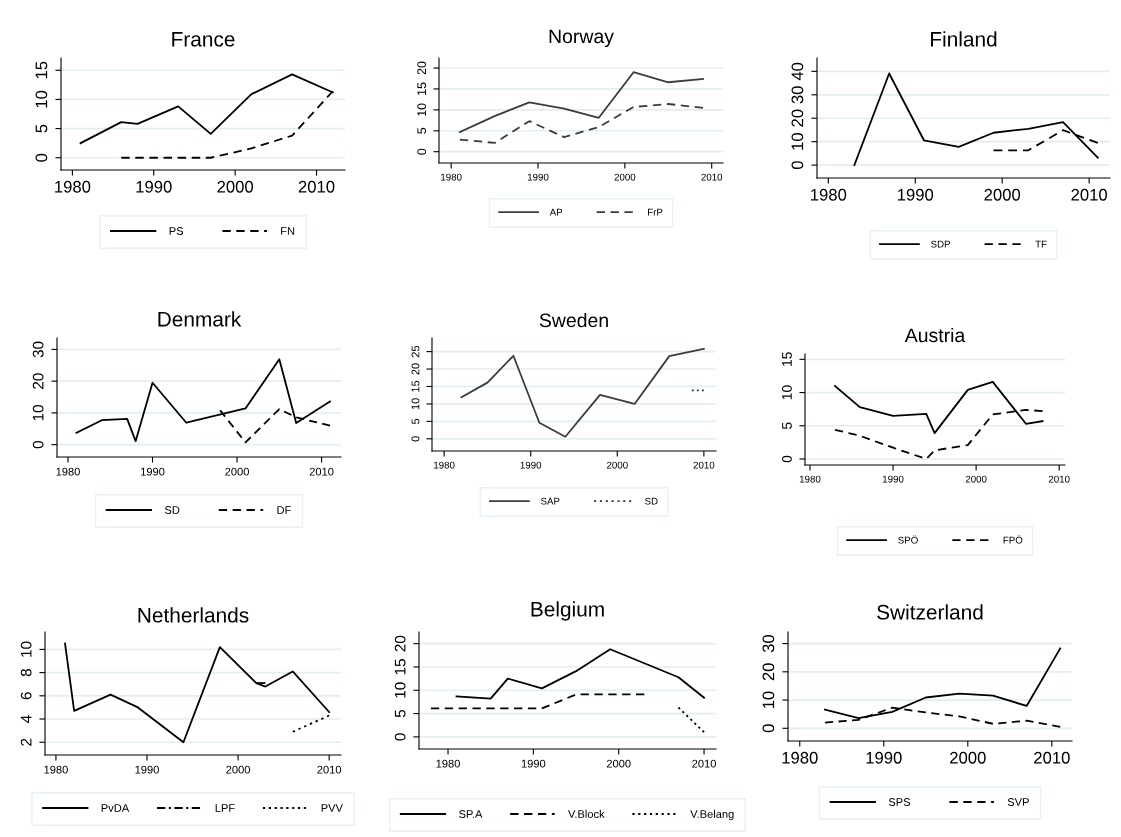  What do you see at coordinates (203, 39) in the screenshot?
I see `chart-title: France` at bounding box center [203, 39].